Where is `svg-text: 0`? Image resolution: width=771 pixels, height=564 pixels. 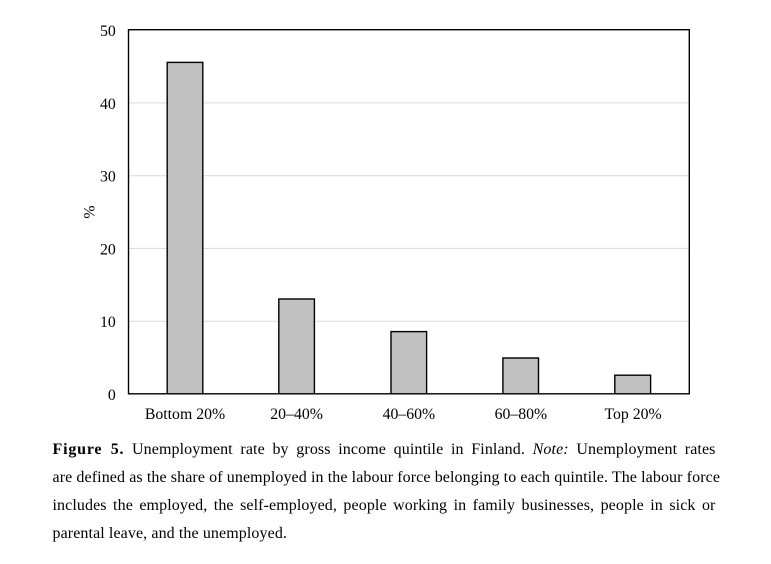
svg-text: 0 is located at coordinates (112, 395).